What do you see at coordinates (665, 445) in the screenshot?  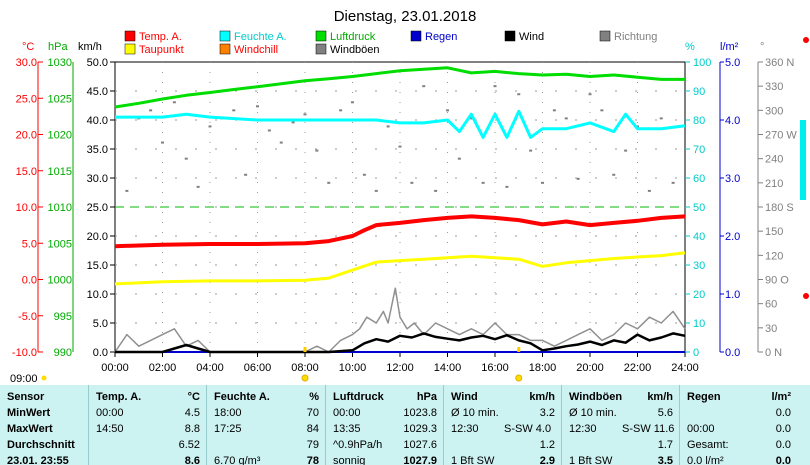 I see `cell-value: 1.7` at bounding box center [665, 445].